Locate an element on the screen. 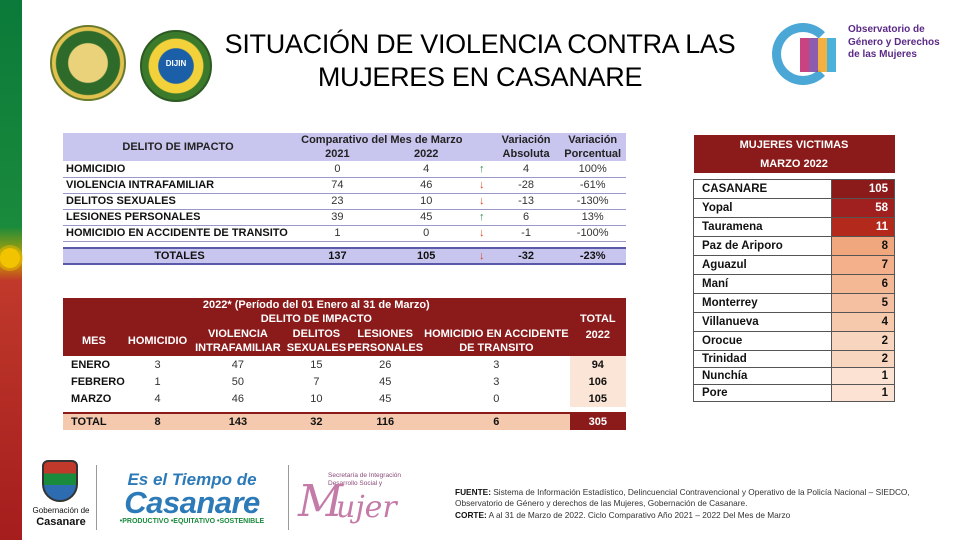 This screenshot has width=960, height=540. municipio-row: Paz de Ariporo 8 is located at coordinates (794, 245).